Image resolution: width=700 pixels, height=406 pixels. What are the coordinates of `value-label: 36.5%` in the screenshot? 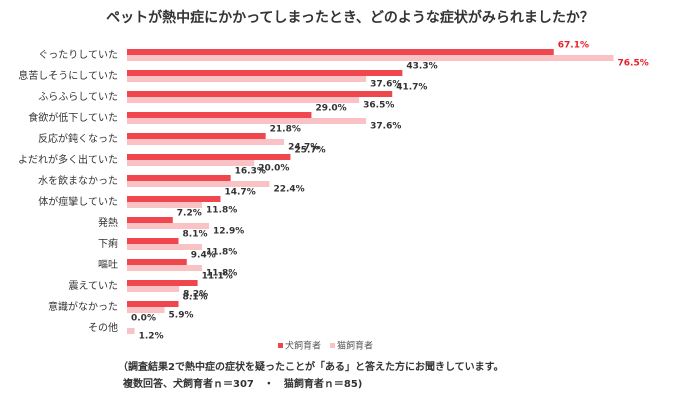 It's located at (378, 106).